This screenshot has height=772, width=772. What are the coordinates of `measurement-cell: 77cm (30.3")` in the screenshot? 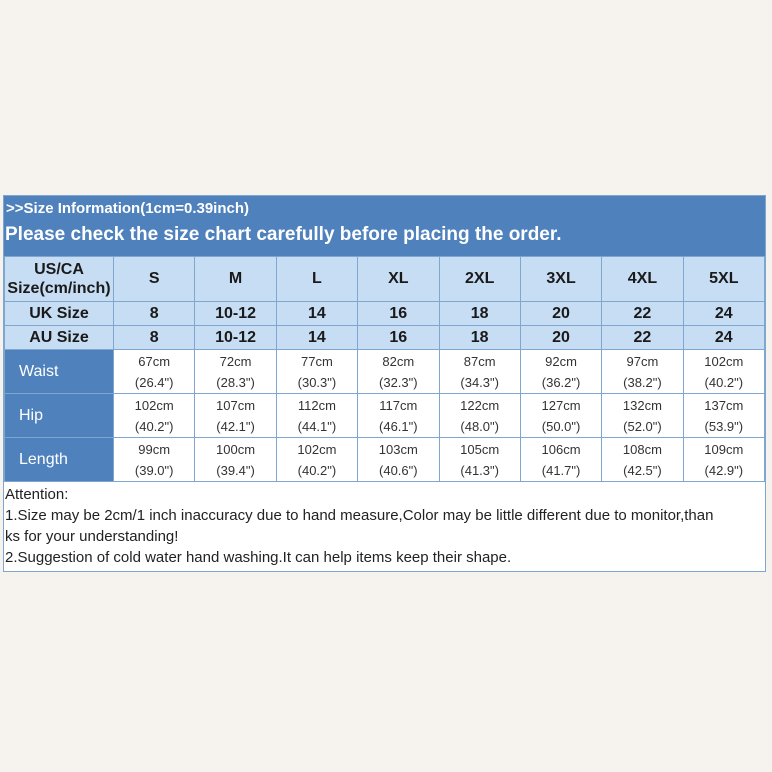 It's located at (317, 371).